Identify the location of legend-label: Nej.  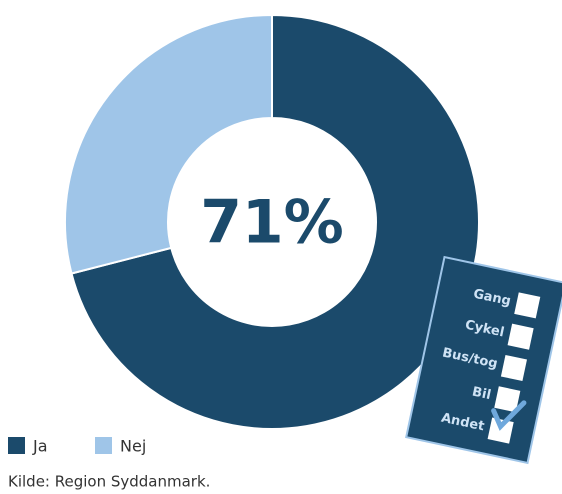
(133, 446).